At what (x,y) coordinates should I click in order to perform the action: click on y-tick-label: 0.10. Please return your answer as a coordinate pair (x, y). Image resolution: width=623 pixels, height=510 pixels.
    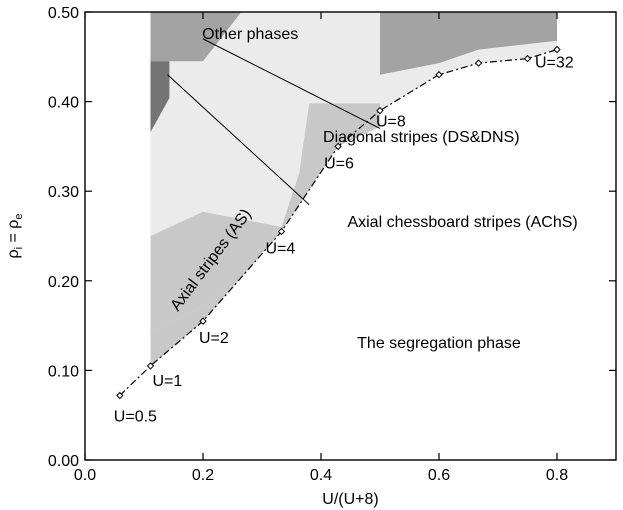
    Looking at the image, I should click on (63, 371).